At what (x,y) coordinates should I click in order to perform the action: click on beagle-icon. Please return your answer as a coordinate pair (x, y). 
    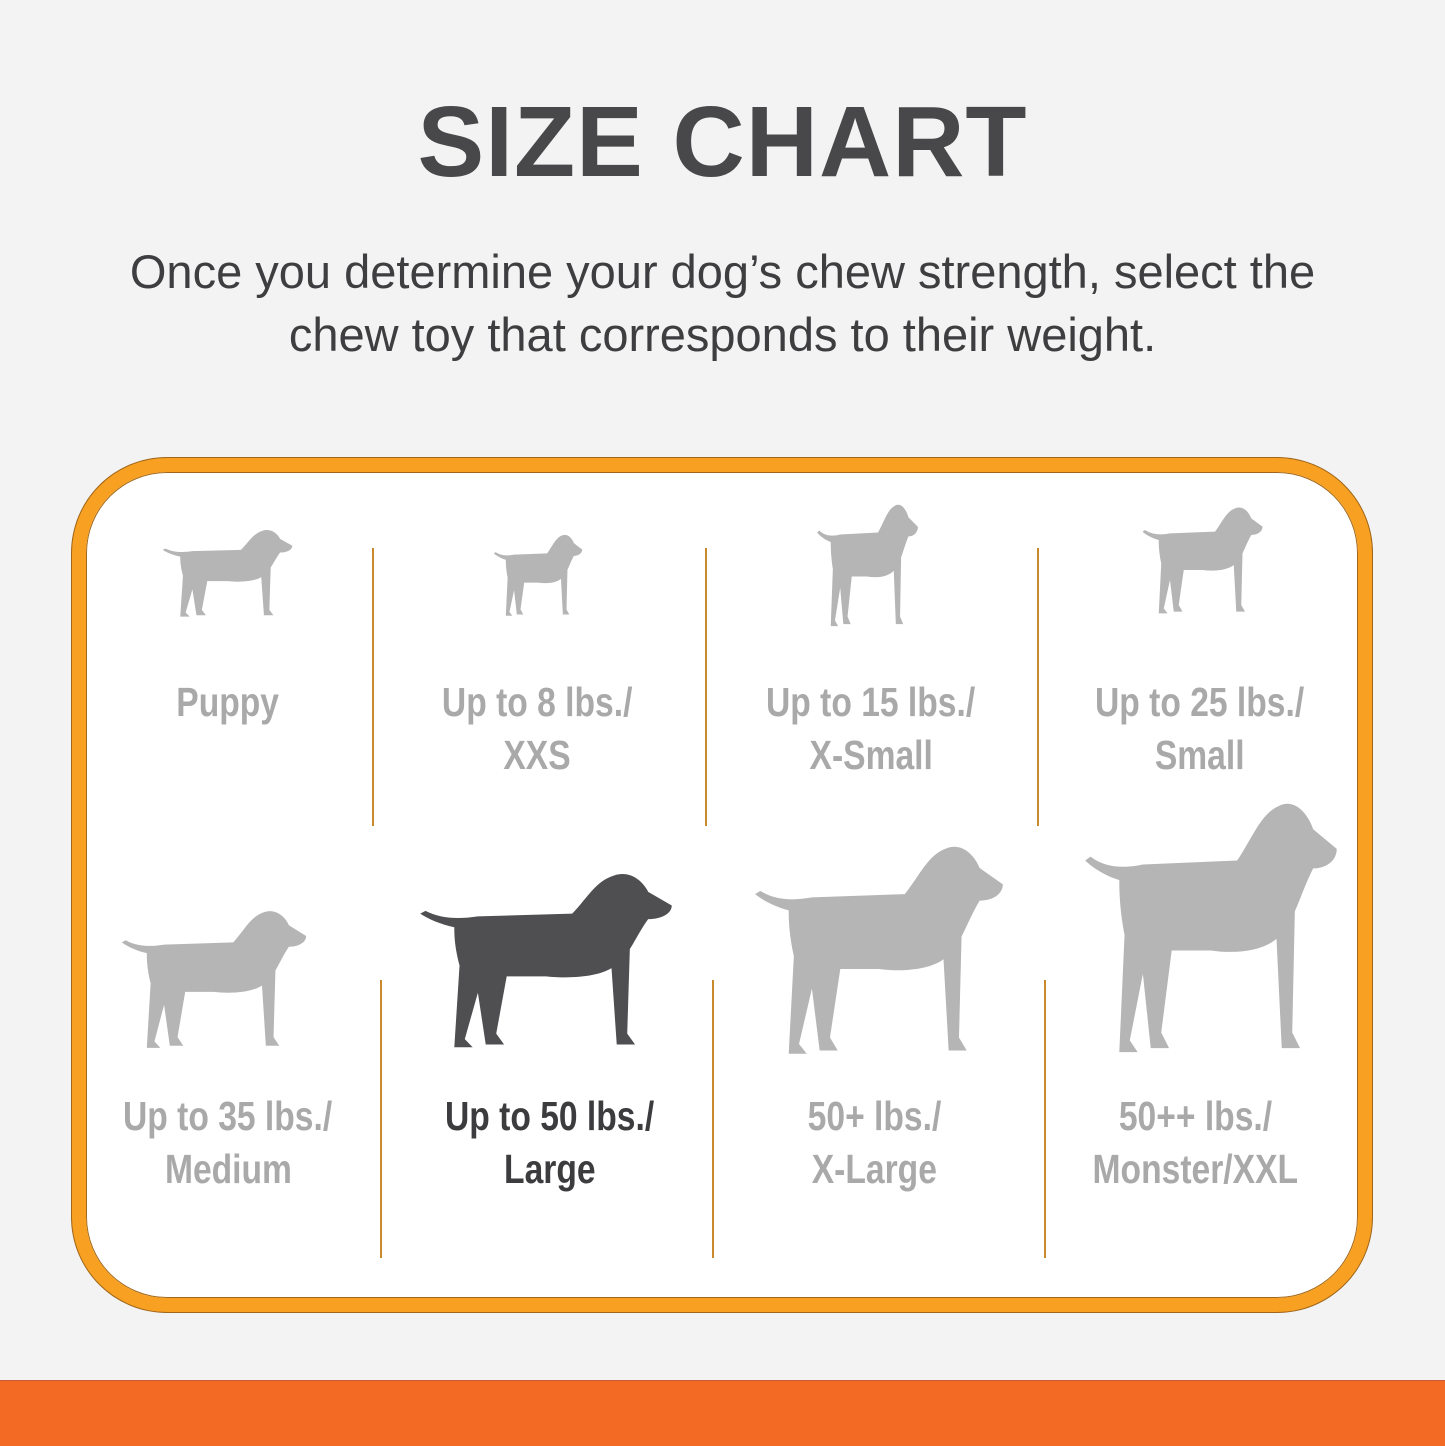
    Looking at the image, I should click on (214, 979).